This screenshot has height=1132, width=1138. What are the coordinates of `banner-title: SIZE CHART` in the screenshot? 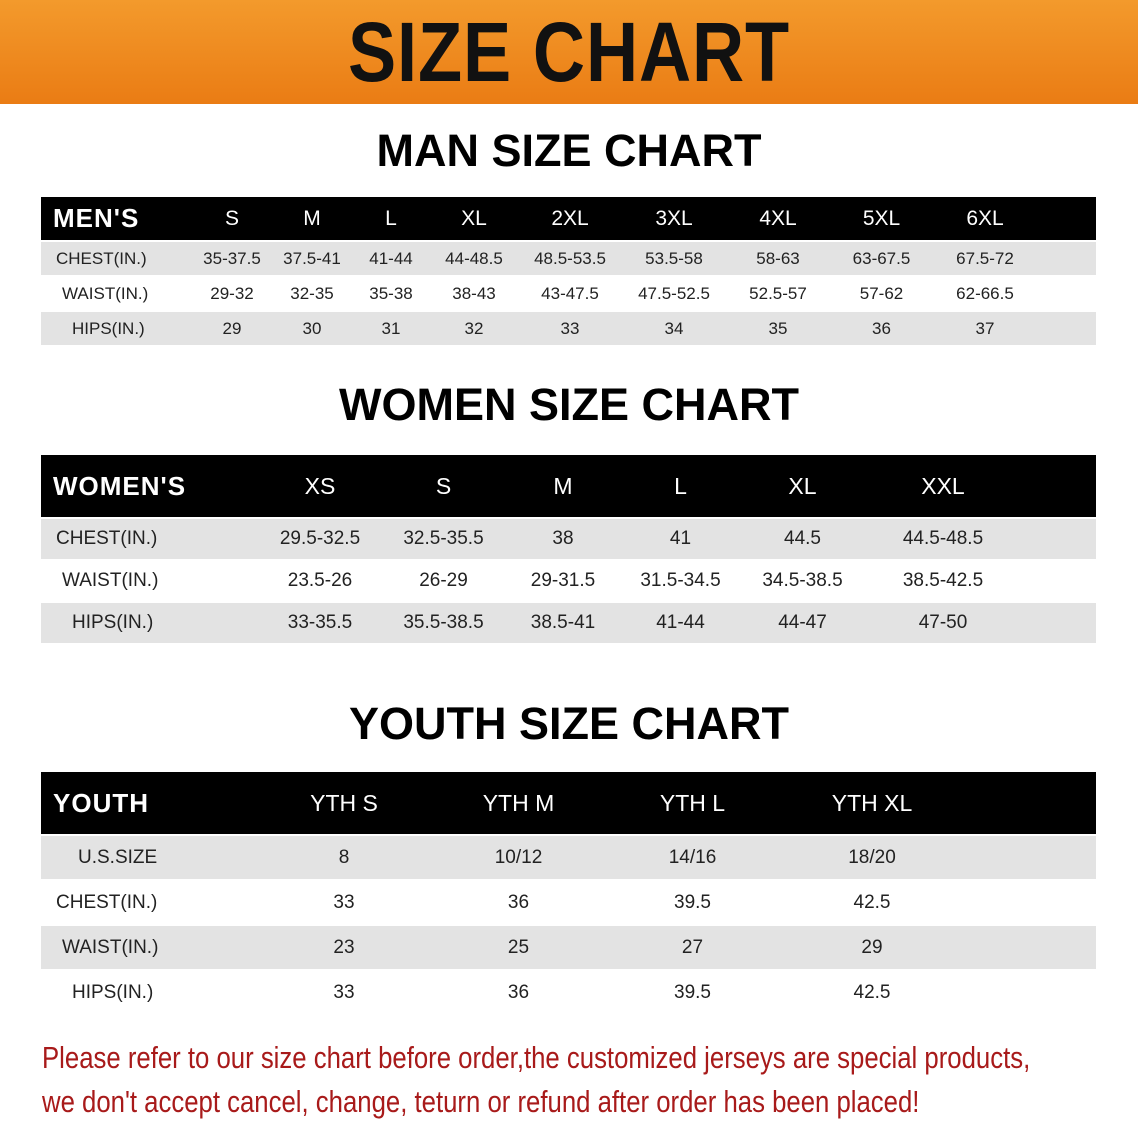 It's located at (569, 52).